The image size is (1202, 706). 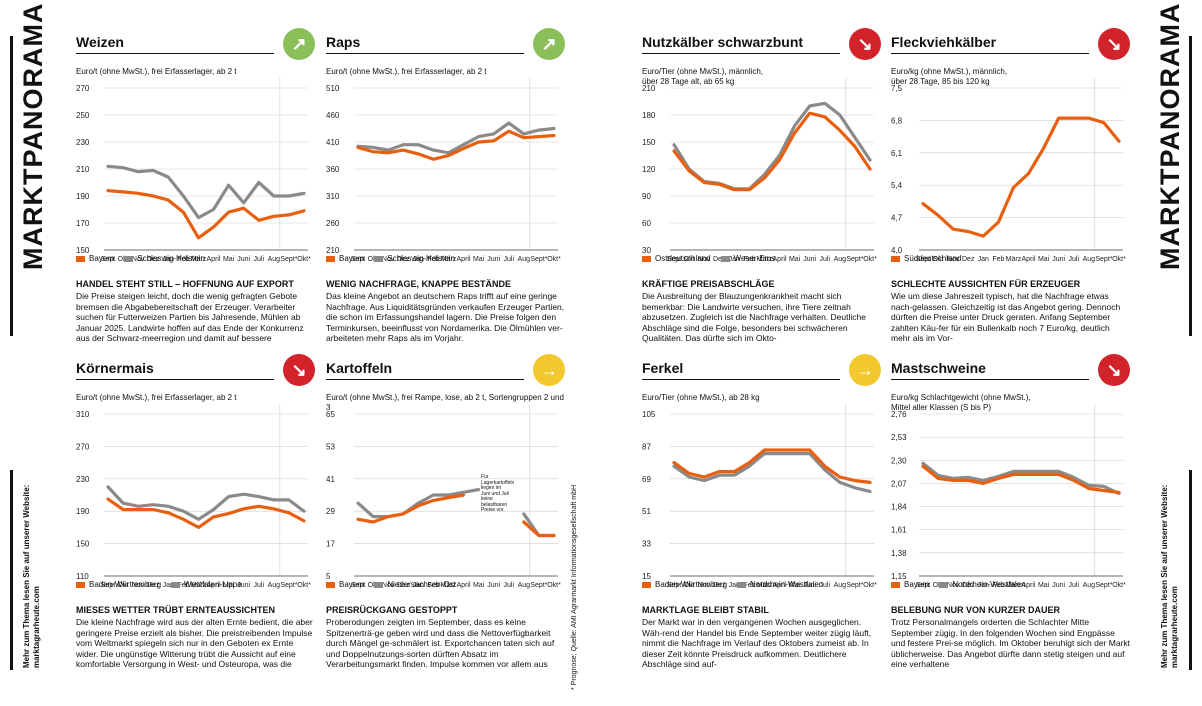 I want to click on title-rule, so click(x=990, y=53).